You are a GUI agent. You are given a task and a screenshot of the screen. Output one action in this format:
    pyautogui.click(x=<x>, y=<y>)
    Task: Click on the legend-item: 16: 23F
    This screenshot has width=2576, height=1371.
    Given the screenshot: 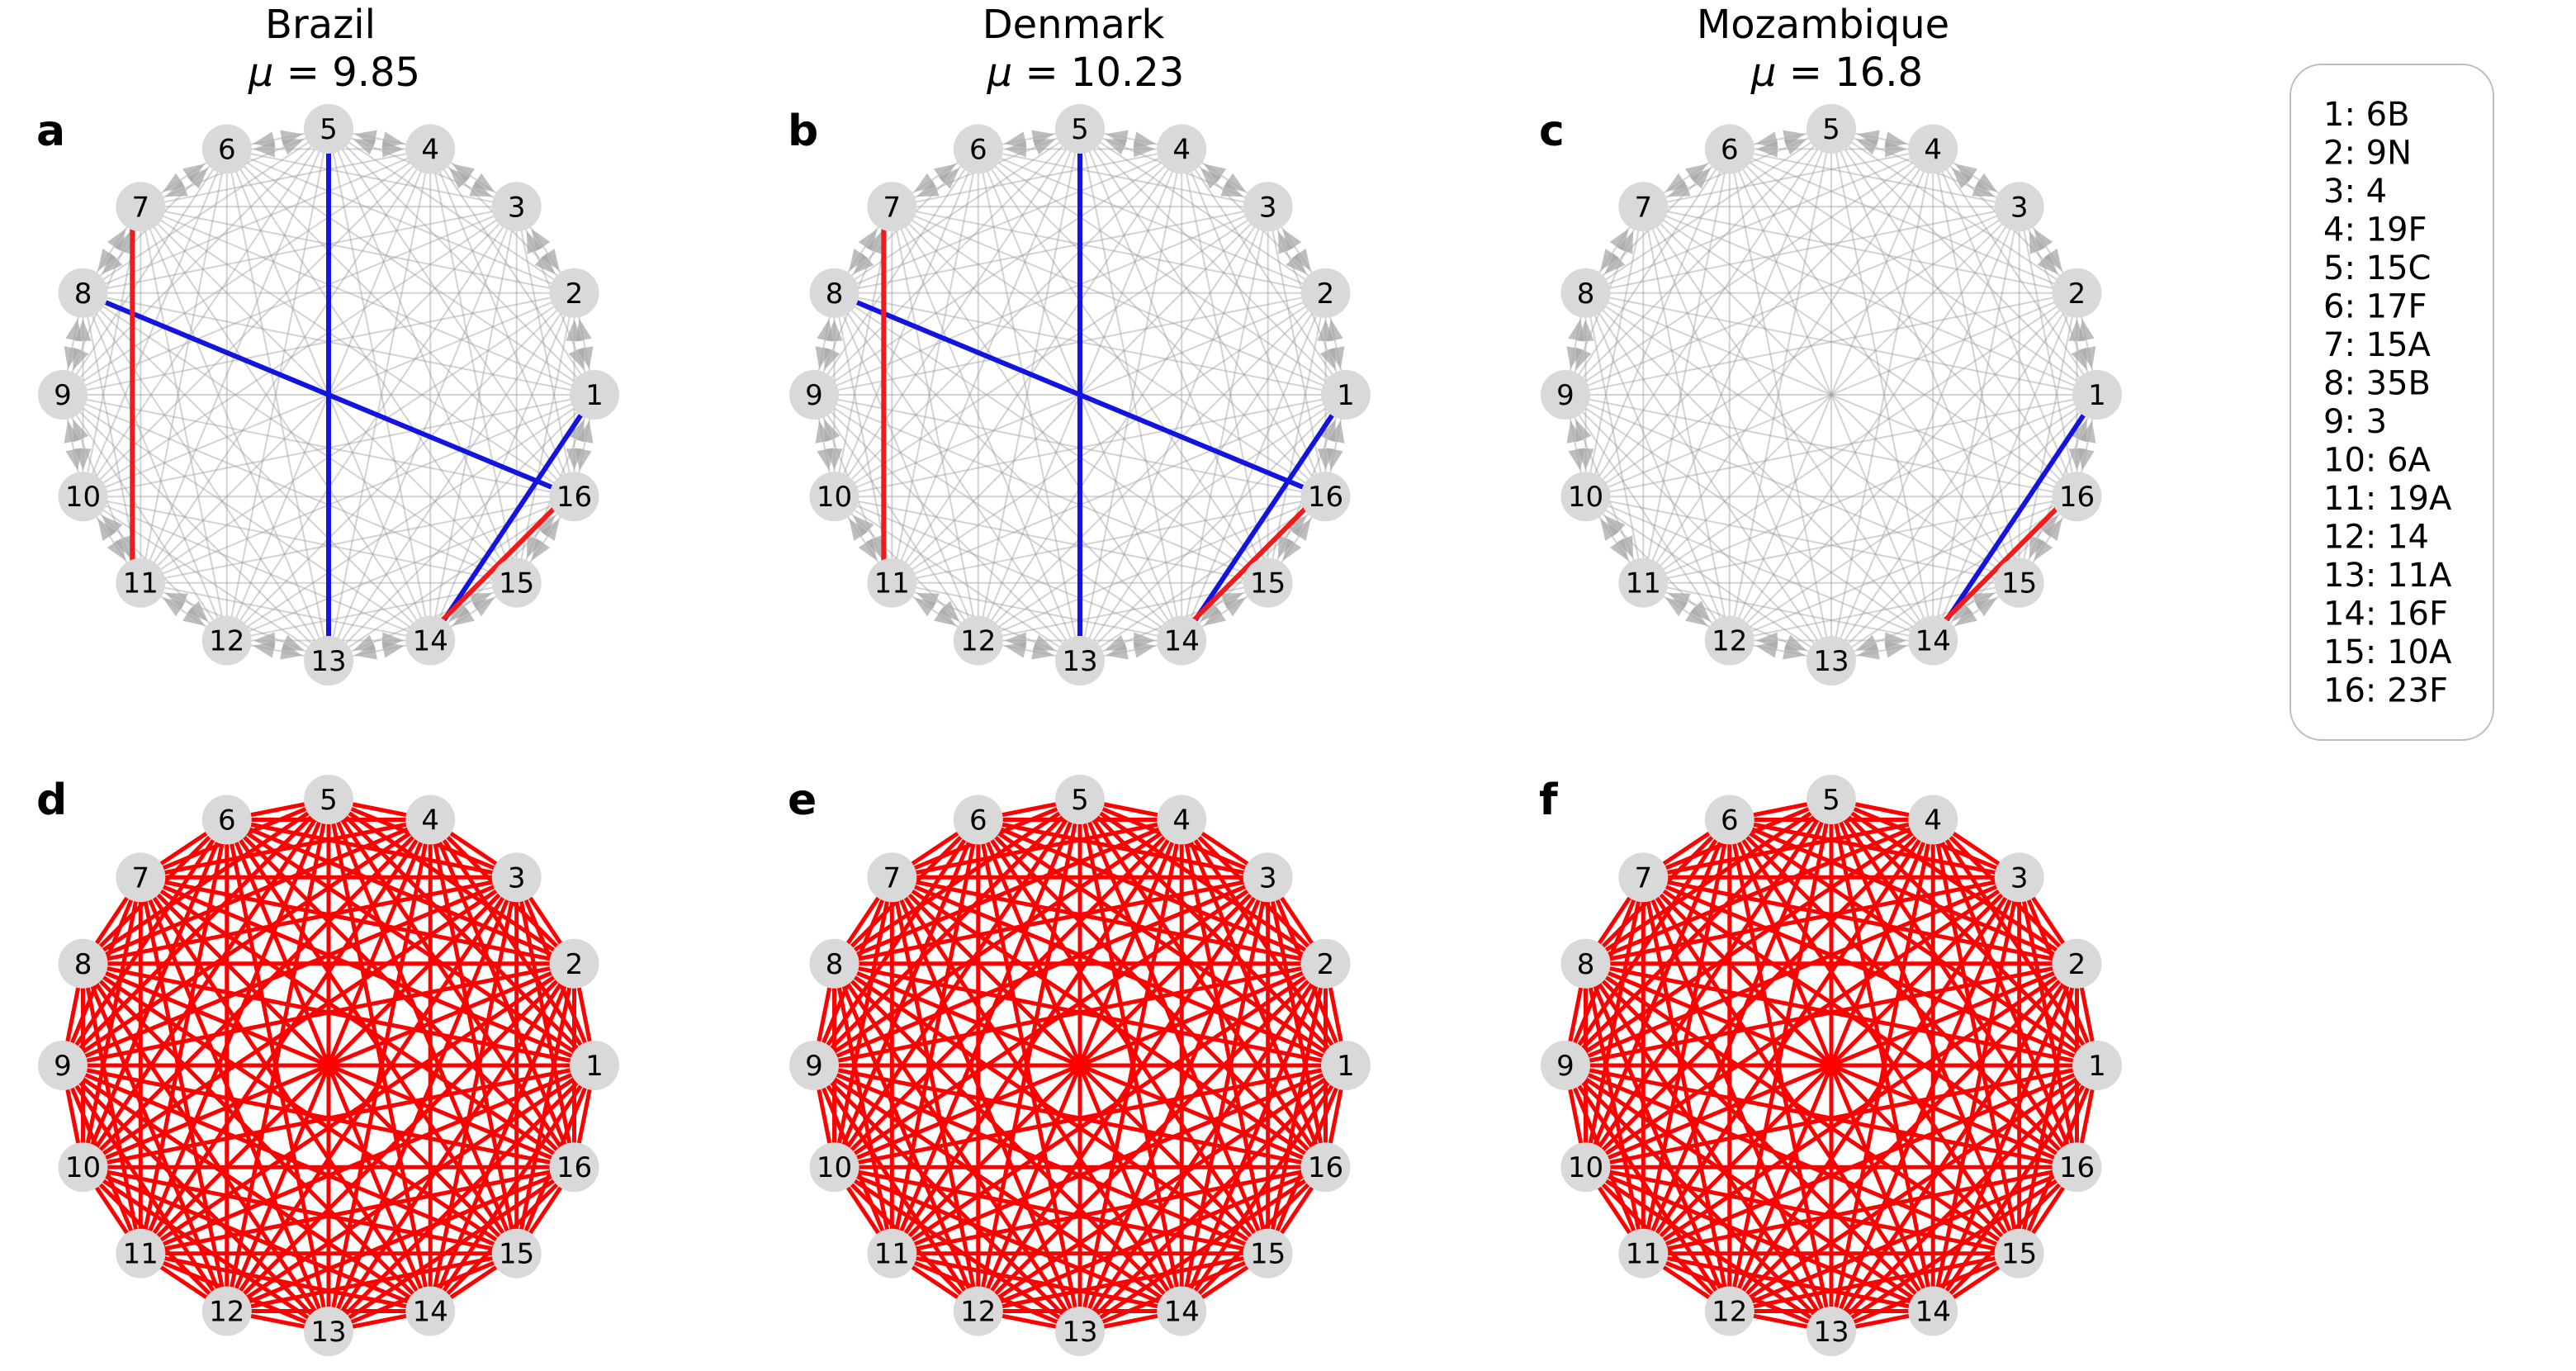 What is the action you would take?
    pyautogui.click(x=2385, y=691)
    